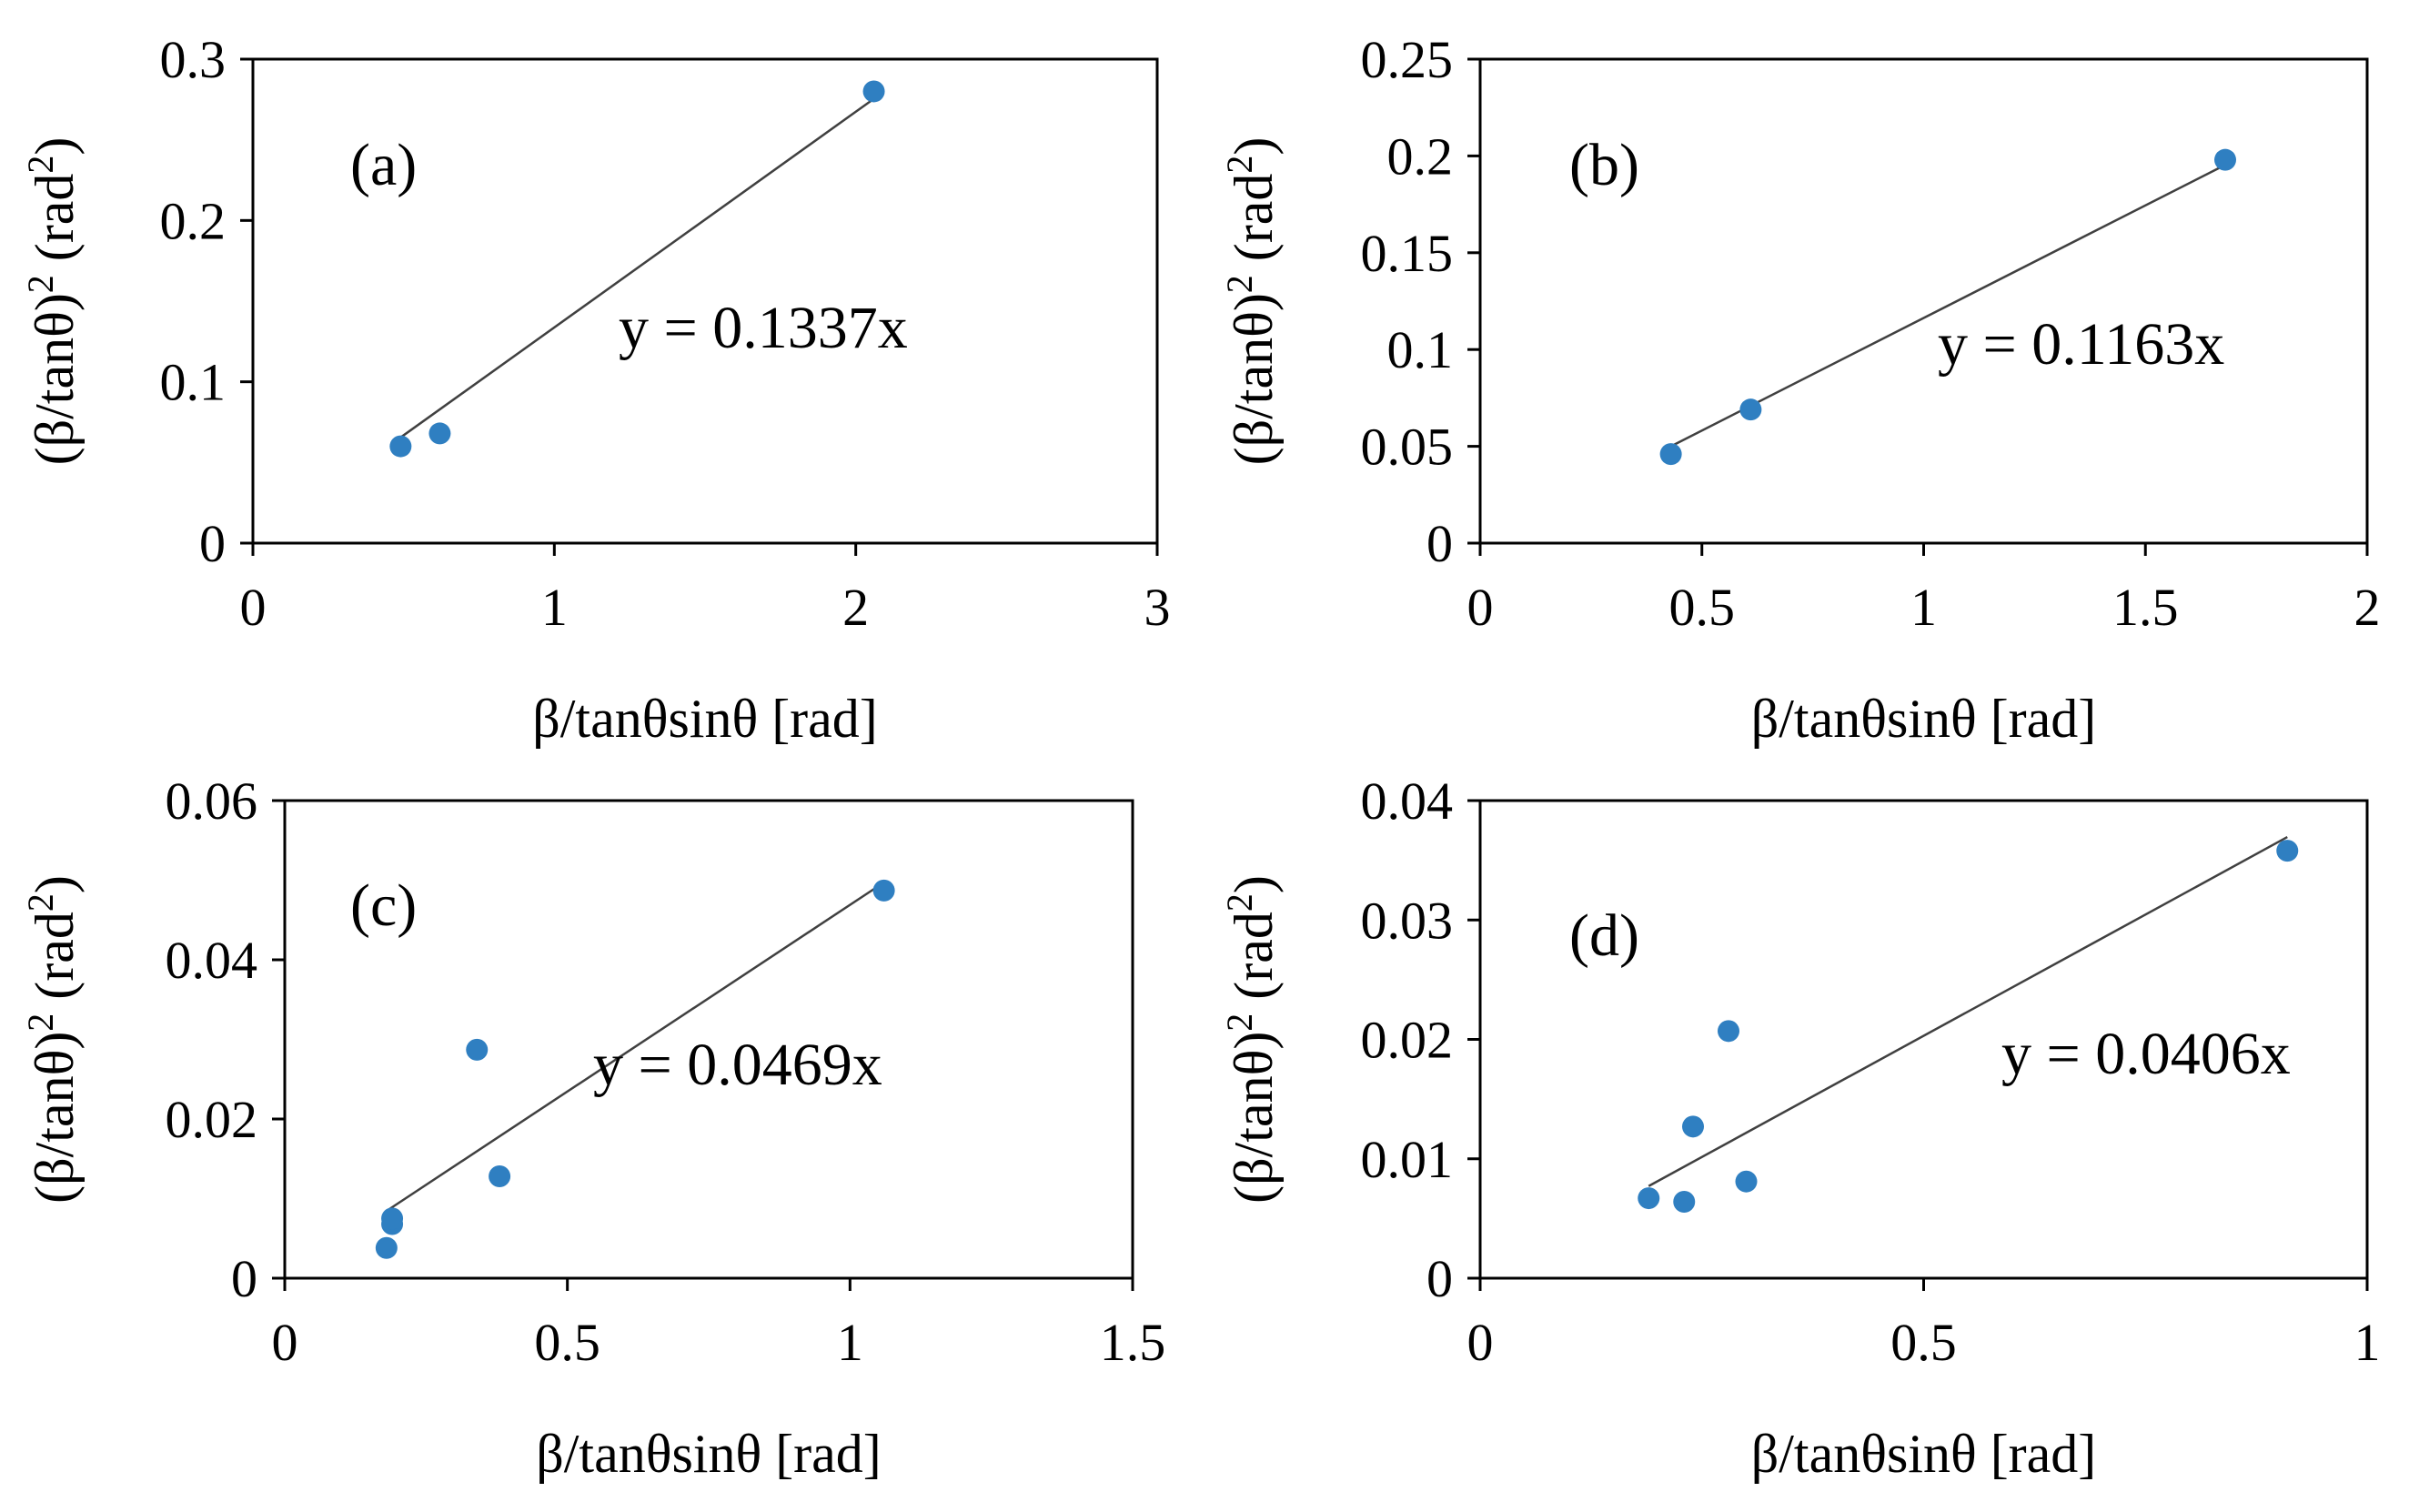 Image resolution: width=2409 pixels, height=1512 pixels. Describe the element at coordinates (1157, 608) in the screenshot. I see `x-tick-label: 3` at that location.